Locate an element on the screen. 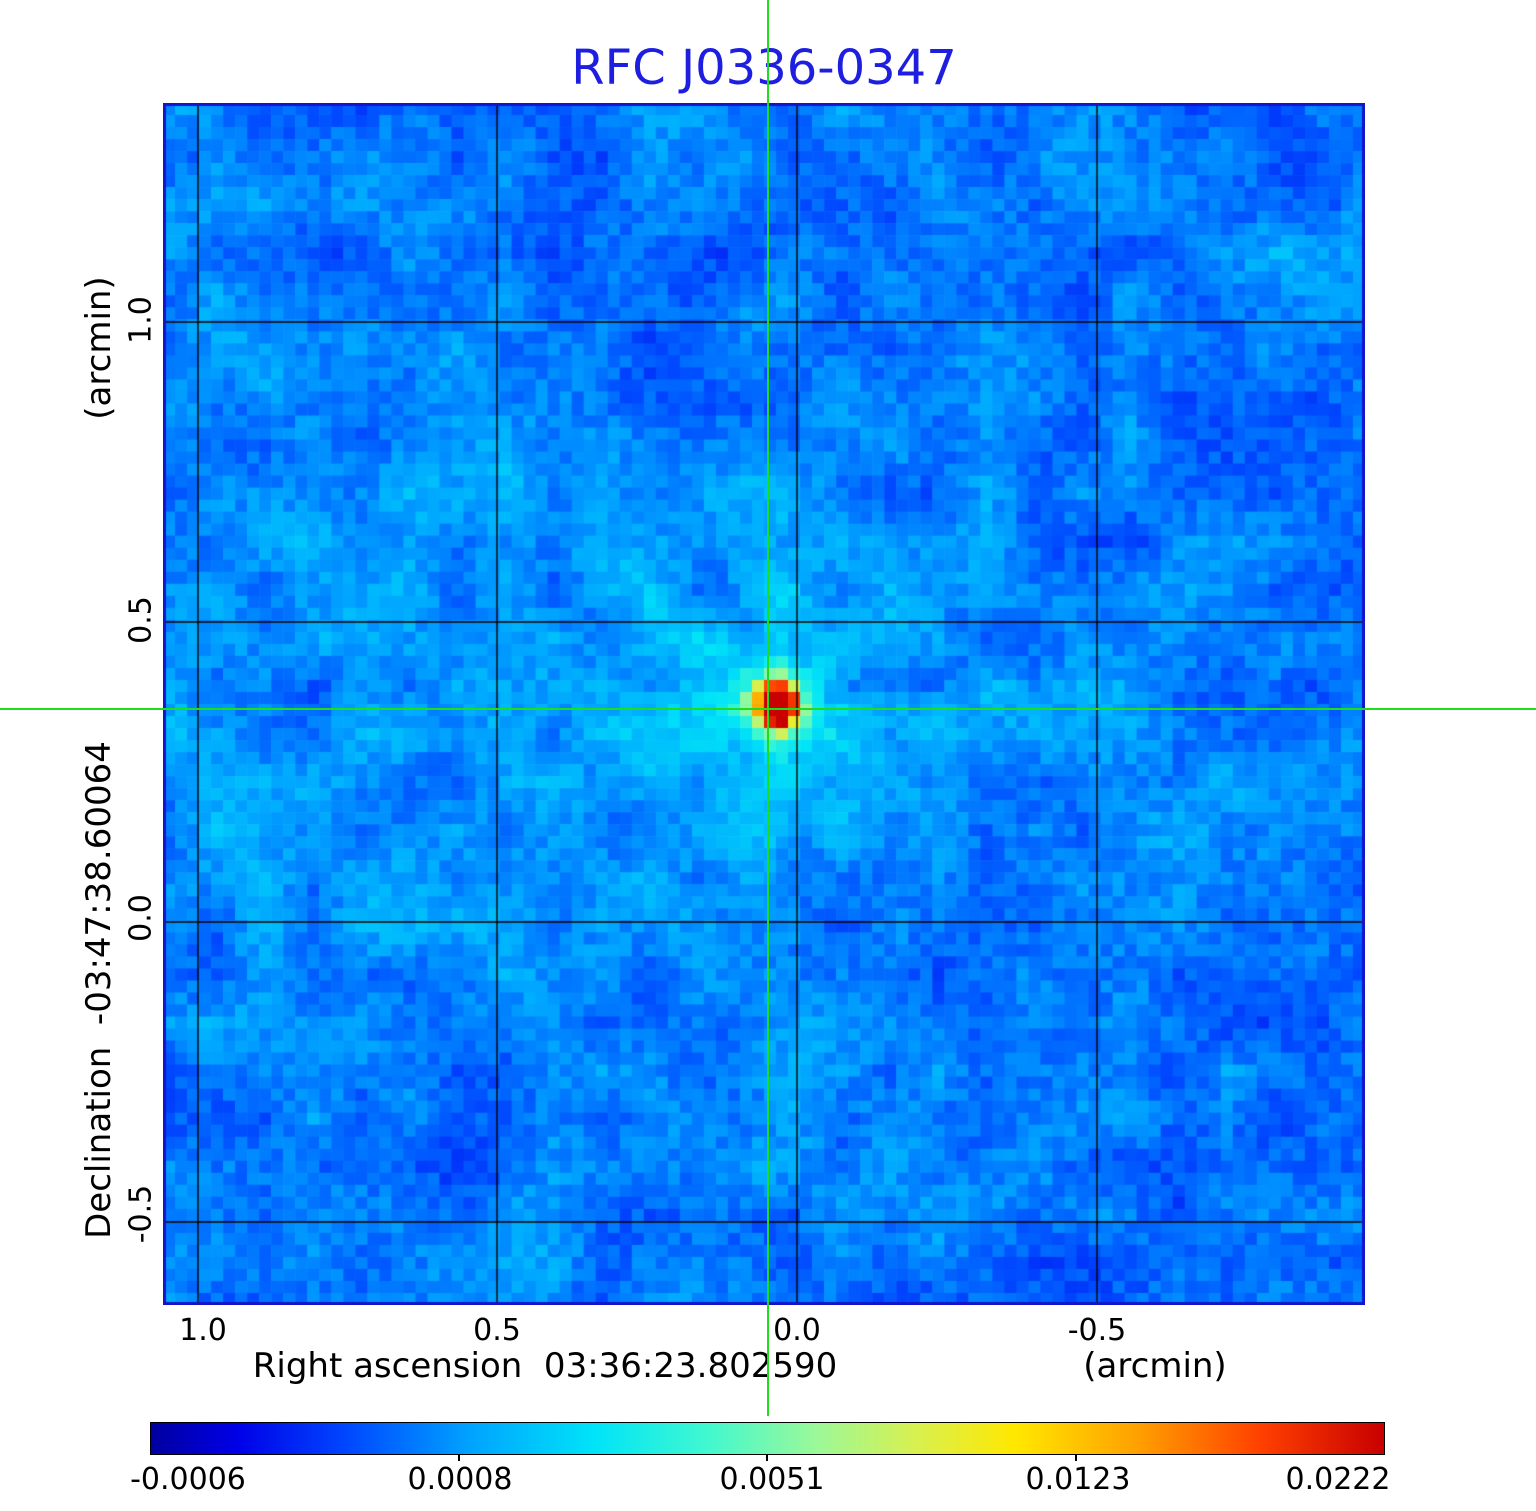 The height and width of the screenshot is (1511, 1536). y-axis-label: Declination -03:47:38.60064 is located at coordinates (99, 990).